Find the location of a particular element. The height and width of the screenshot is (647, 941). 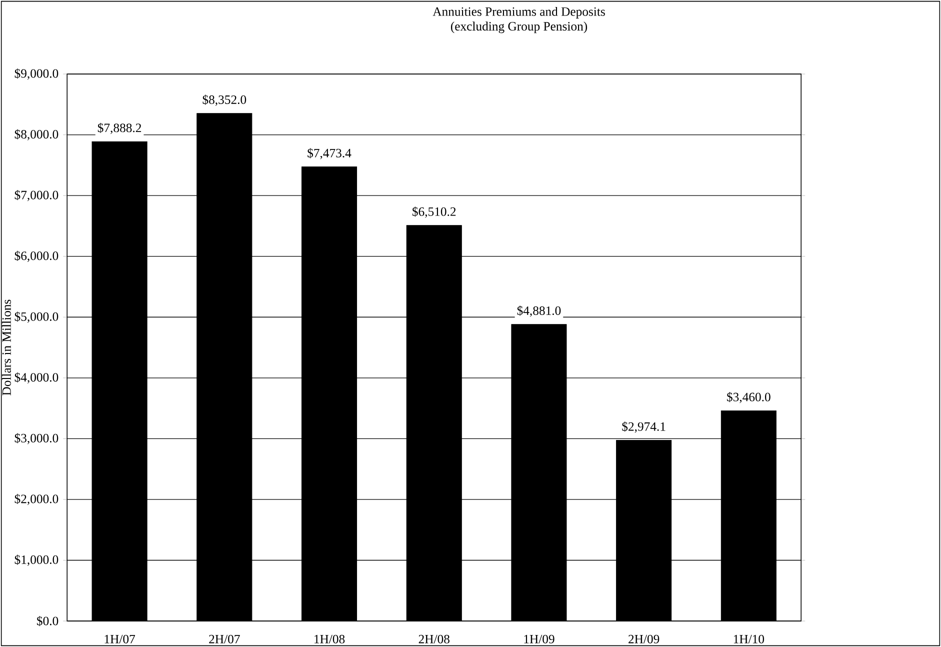

x-tick-label: 2H/07 is located at coordinates (224, 639).